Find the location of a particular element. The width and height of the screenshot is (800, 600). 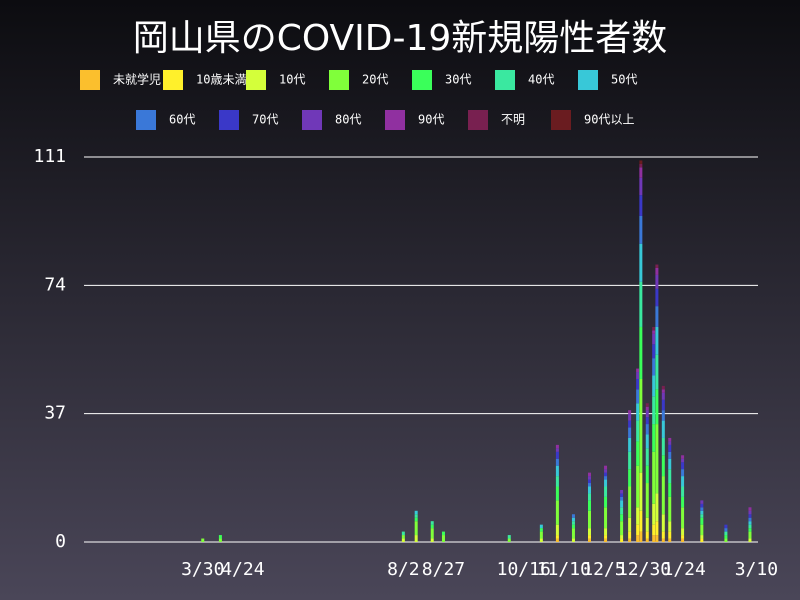

x-tick-label: 11/10 is located at coordinates (564, 569).